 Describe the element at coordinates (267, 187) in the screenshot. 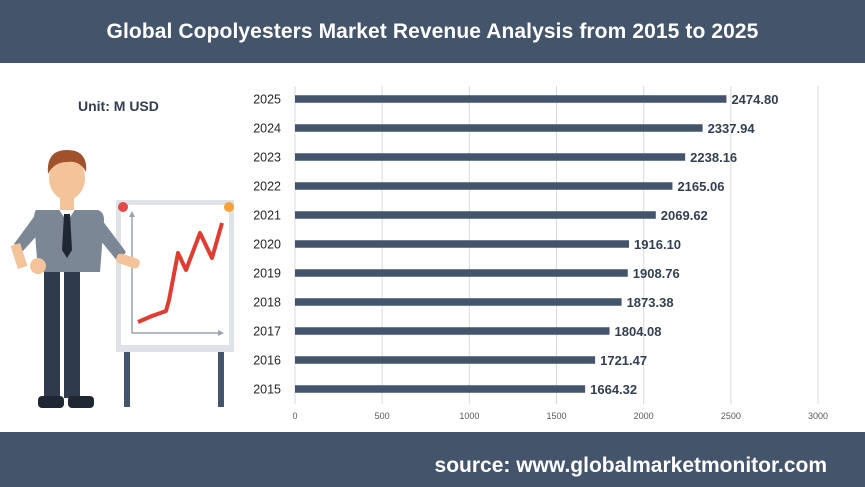

I see `y-tick-label: 2022` at that location.